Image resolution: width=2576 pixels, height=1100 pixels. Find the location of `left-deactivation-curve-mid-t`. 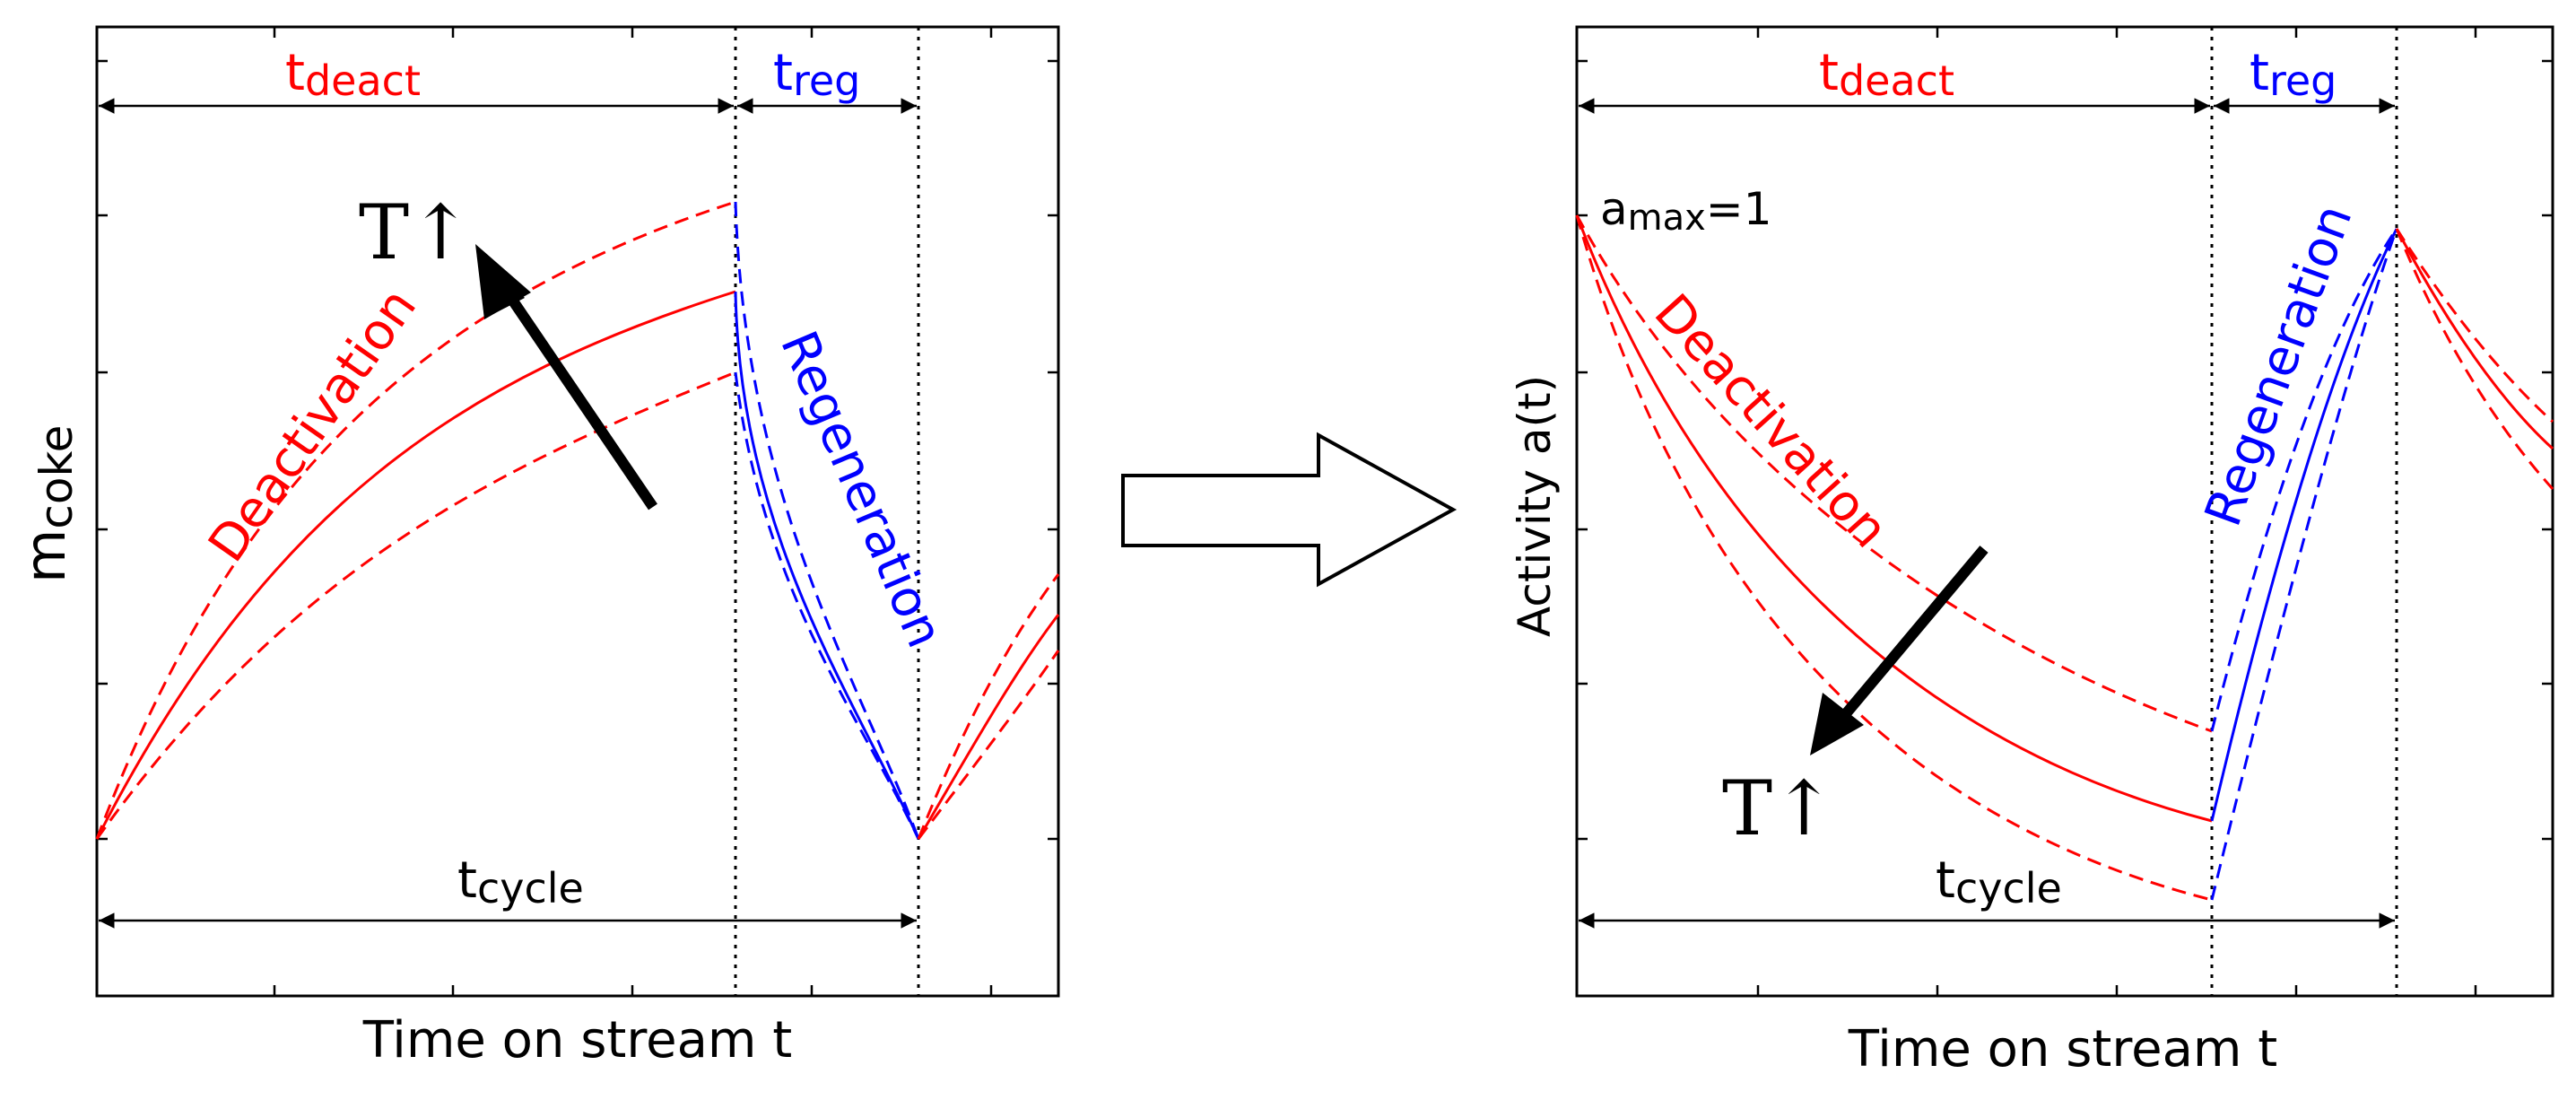

left-deactivation-curve-mid-t is located at coordinates (415, 565).